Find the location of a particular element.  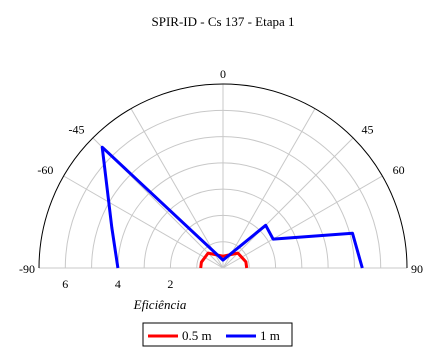

angle-tick-label: -60 is located at coordinates (45, 170).